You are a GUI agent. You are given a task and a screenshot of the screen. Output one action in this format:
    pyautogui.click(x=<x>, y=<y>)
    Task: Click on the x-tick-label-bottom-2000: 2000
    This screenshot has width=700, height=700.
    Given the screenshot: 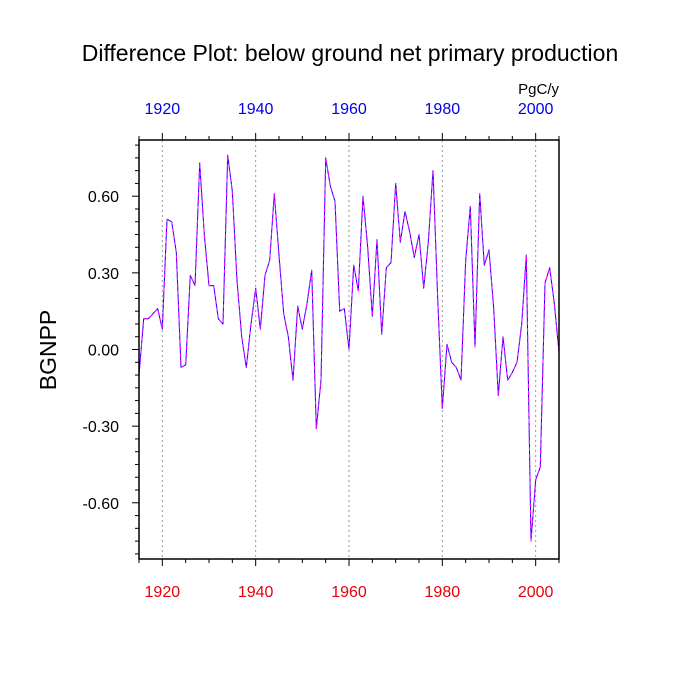 What is the action you would take?
    pyautogui.click(x=536, y=592)
    